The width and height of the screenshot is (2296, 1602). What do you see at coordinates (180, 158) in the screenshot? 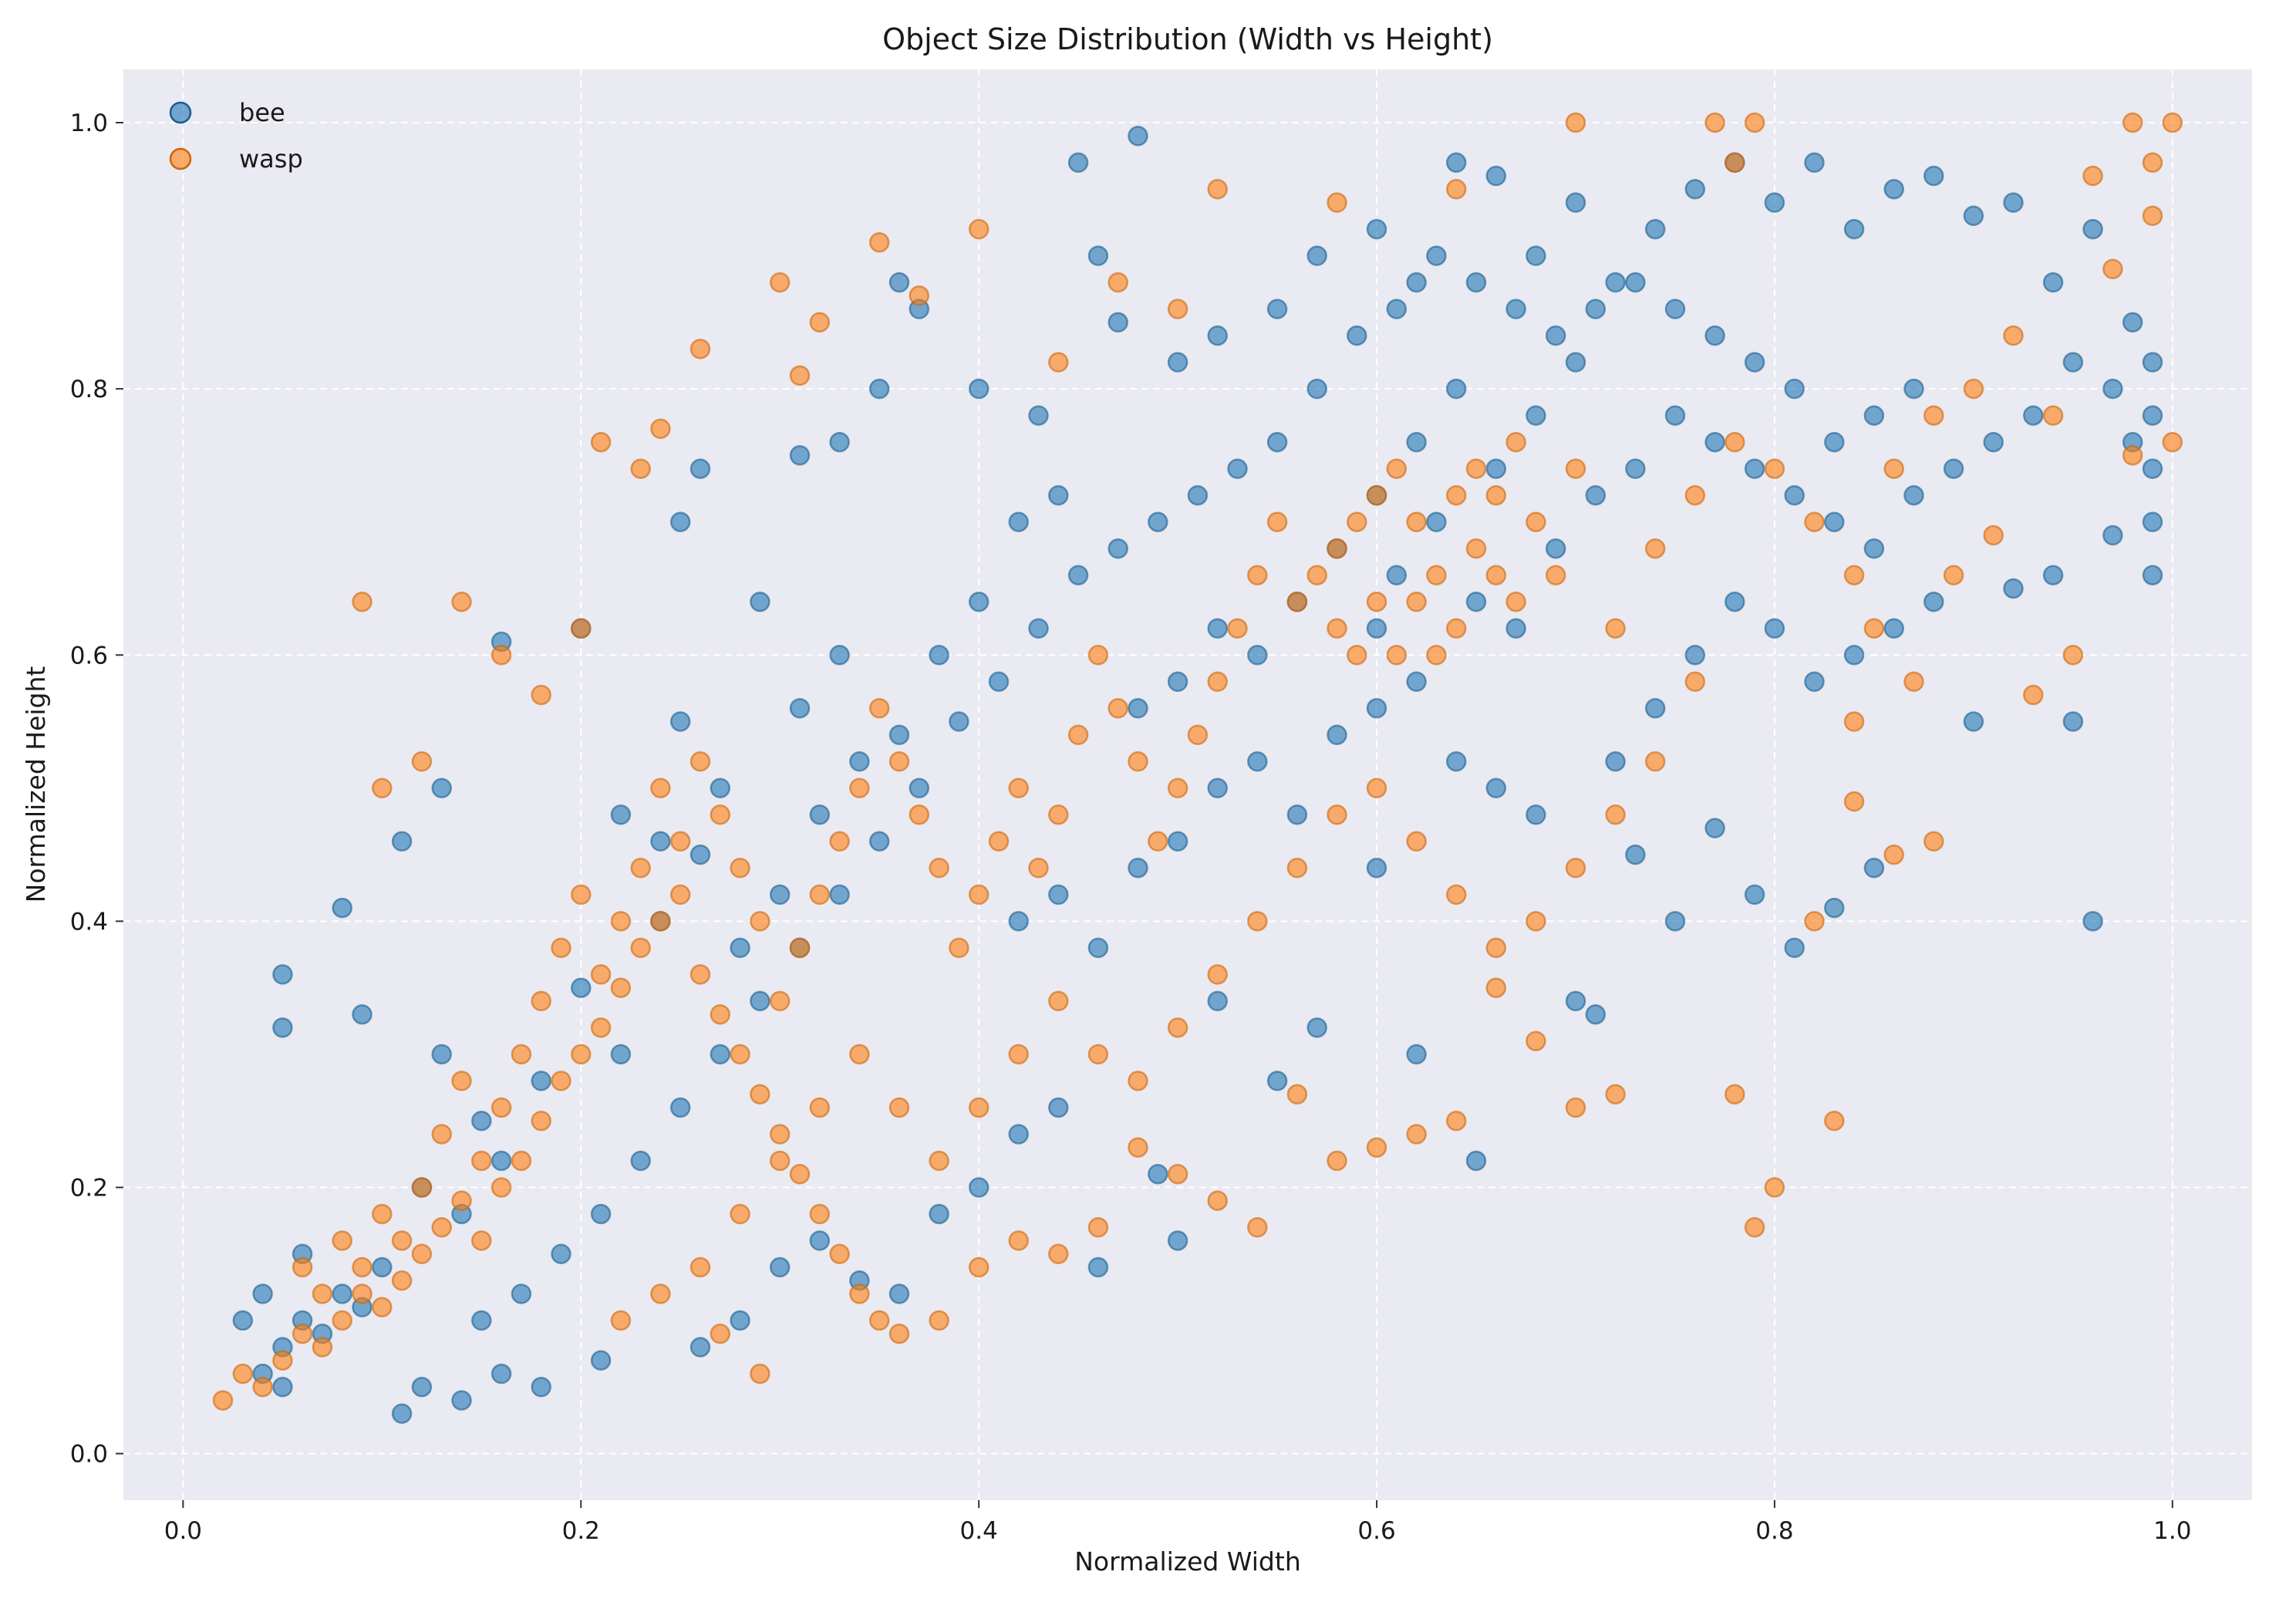
I see `legend-marker-wasp` at bounding box center [180, 158].